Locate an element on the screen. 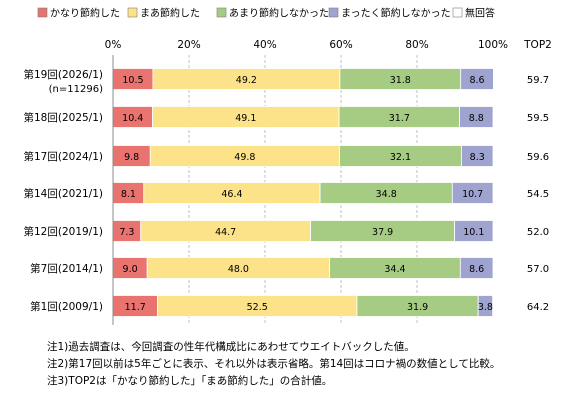 The width and height of the screenshot is (565, 404). data-label: 48.0 is located at coordinates (238, 269).